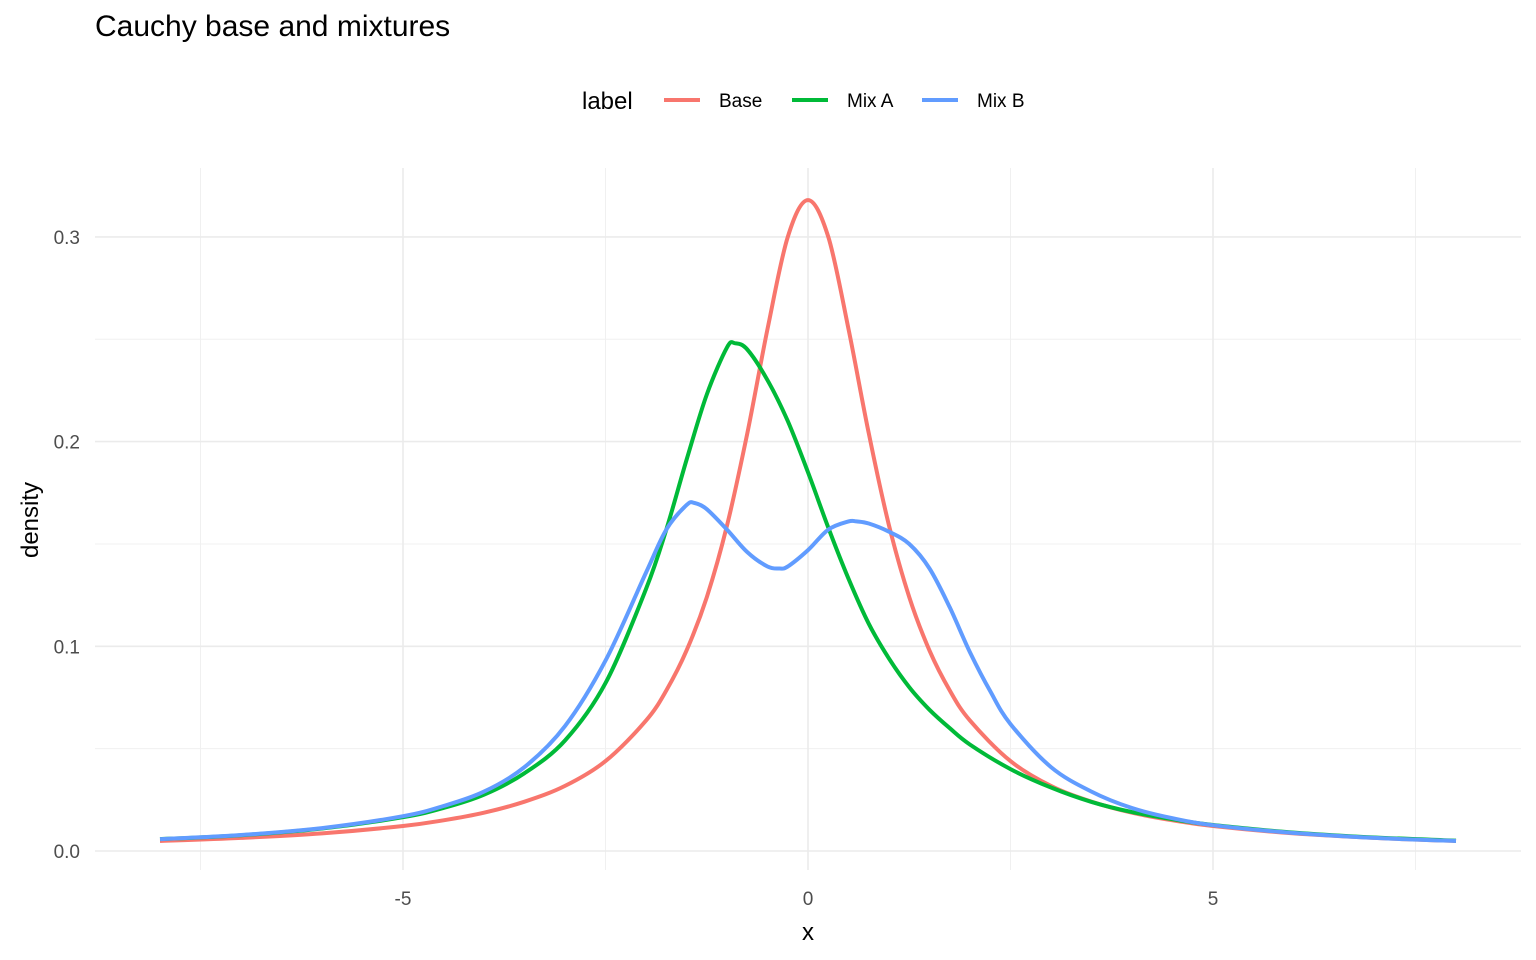 The height and width of the screenshot is (960, 1536). Describe the element at coordinates (67, 852) in the screenshot. I see `y-tick-label: 0.0` at that location.